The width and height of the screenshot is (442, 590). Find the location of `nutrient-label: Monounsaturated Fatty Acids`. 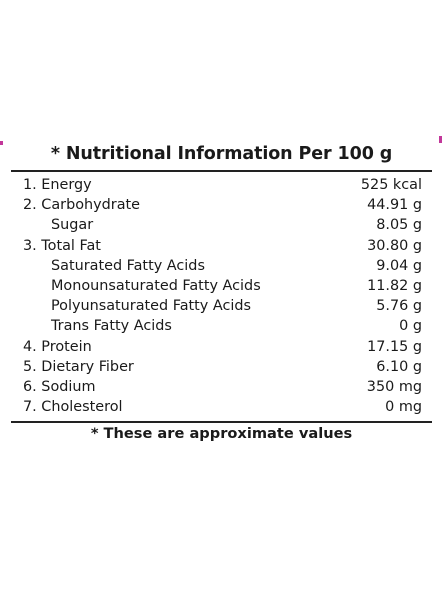

nutrient-label: Monounsaturated Fatty Acids is located at coordinates (156, 285).